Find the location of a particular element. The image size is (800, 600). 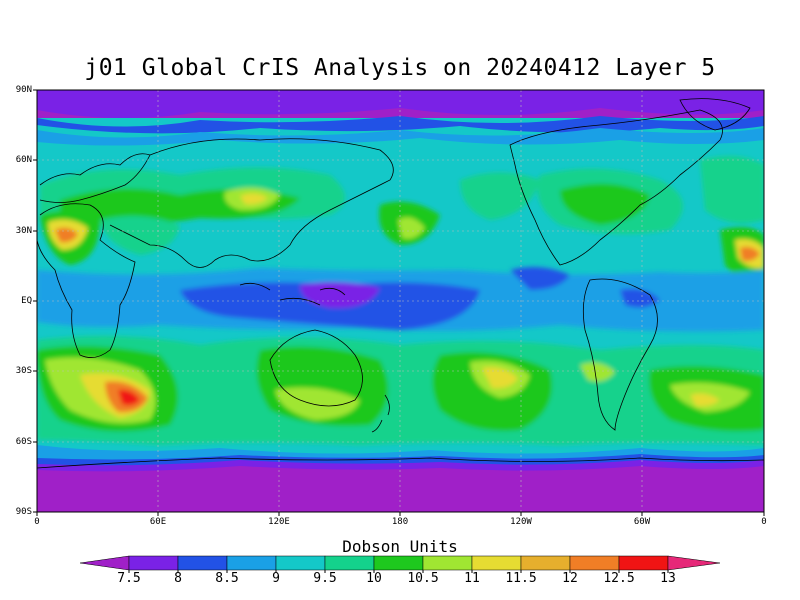

lat-label-60s: 60S is located at coordinates (23, 442).